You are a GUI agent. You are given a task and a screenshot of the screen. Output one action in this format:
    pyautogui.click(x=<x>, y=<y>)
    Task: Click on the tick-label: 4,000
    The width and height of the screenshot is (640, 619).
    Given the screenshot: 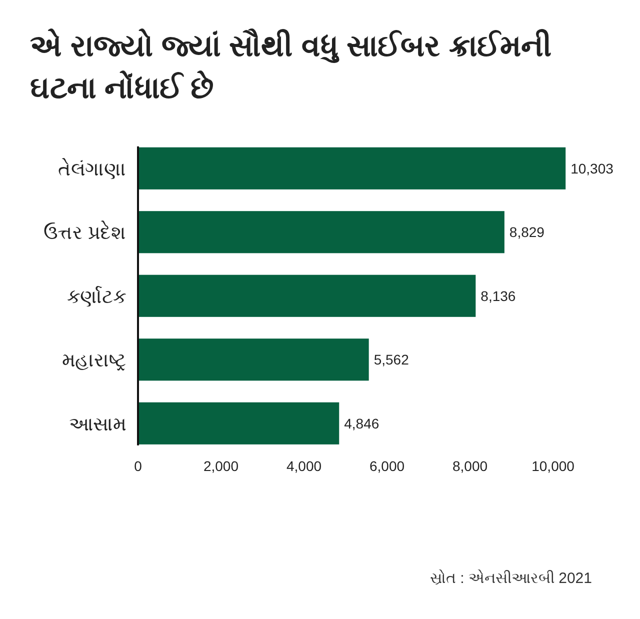 What is the action you would take?
    pyautogui.click(x=304, y=466)
    